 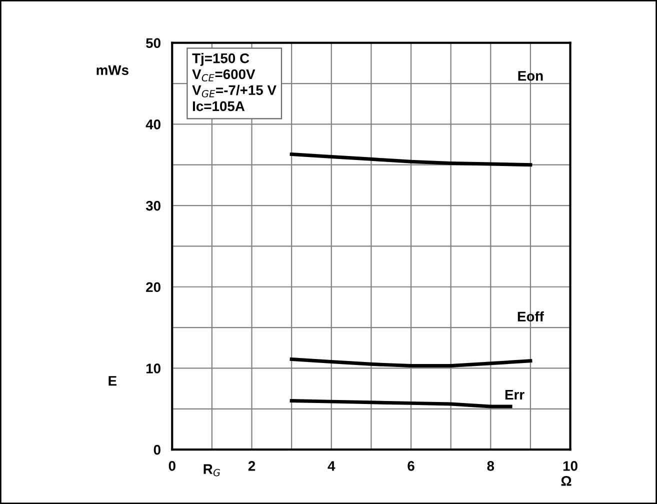 I want to click on x-tick-label: 0, so click(x=172, y=466).